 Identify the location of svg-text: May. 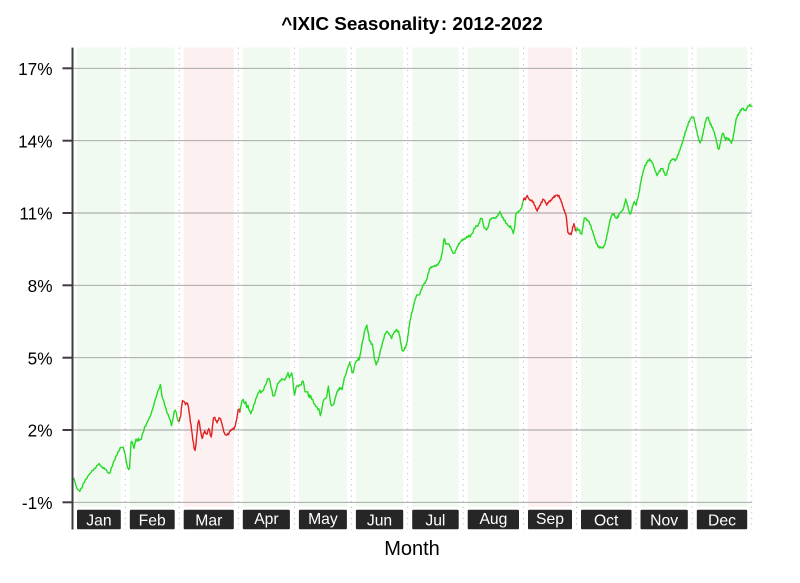
(323, 519).